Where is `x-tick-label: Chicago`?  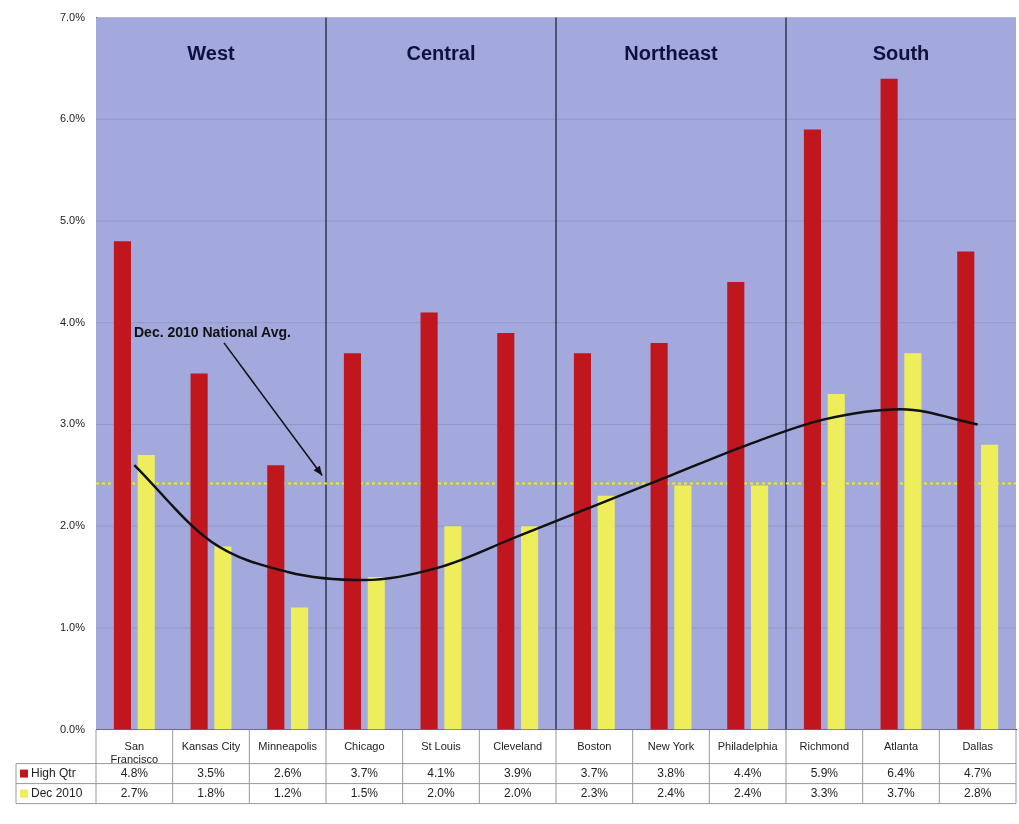
x-tick-label: Chicago is located at coordinates (364, 746).